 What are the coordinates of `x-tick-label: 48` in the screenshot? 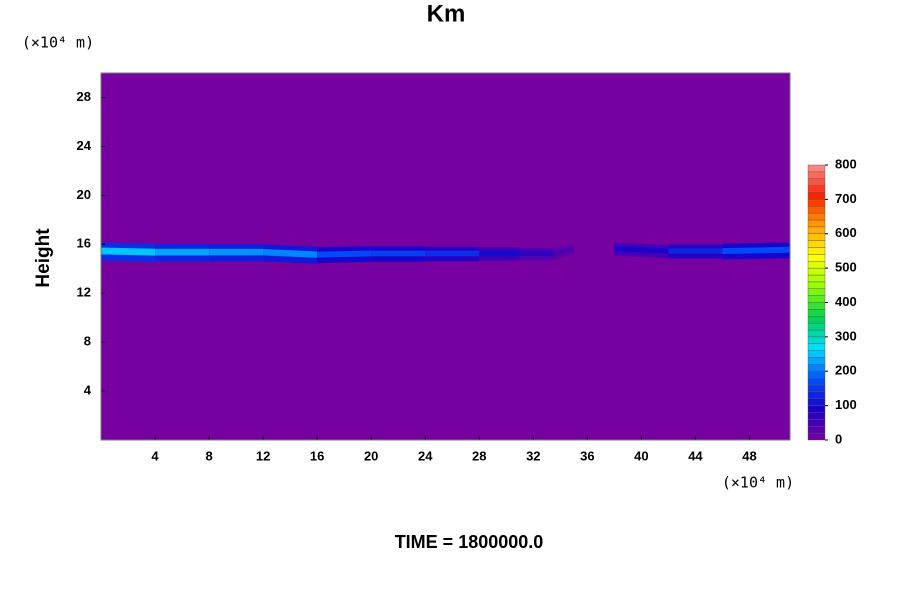 It's located at (749, 455).